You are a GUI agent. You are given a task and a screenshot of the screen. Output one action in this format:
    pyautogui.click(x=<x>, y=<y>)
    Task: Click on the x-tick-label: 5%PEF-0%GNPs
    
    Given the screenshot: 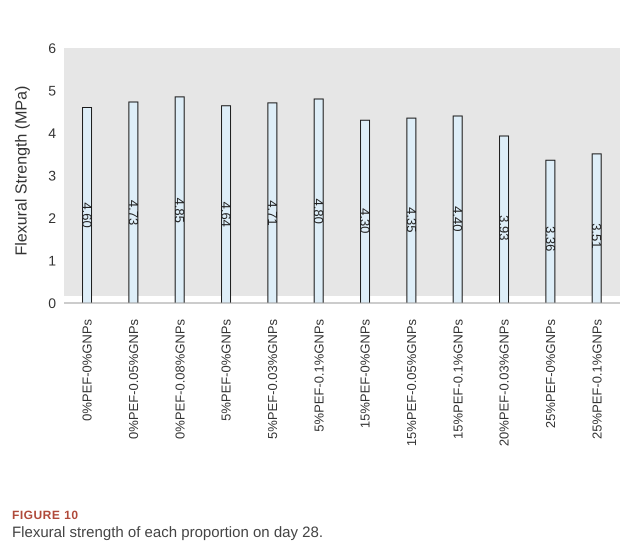 What is the action you would take?
    pyautogui.click(x=226, y=369)
    